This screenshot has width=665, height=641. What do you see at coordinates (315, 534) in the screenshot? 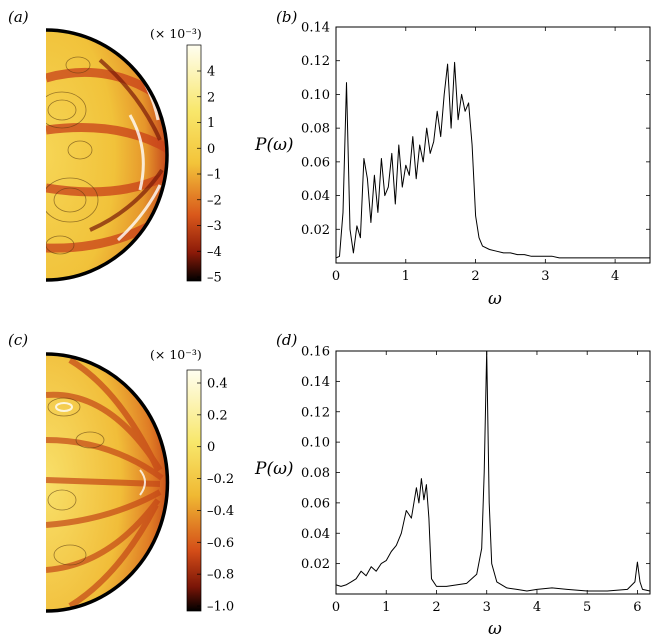
I see `plot-d-ytick-label: 0.04` at bounding box center [315, 534].